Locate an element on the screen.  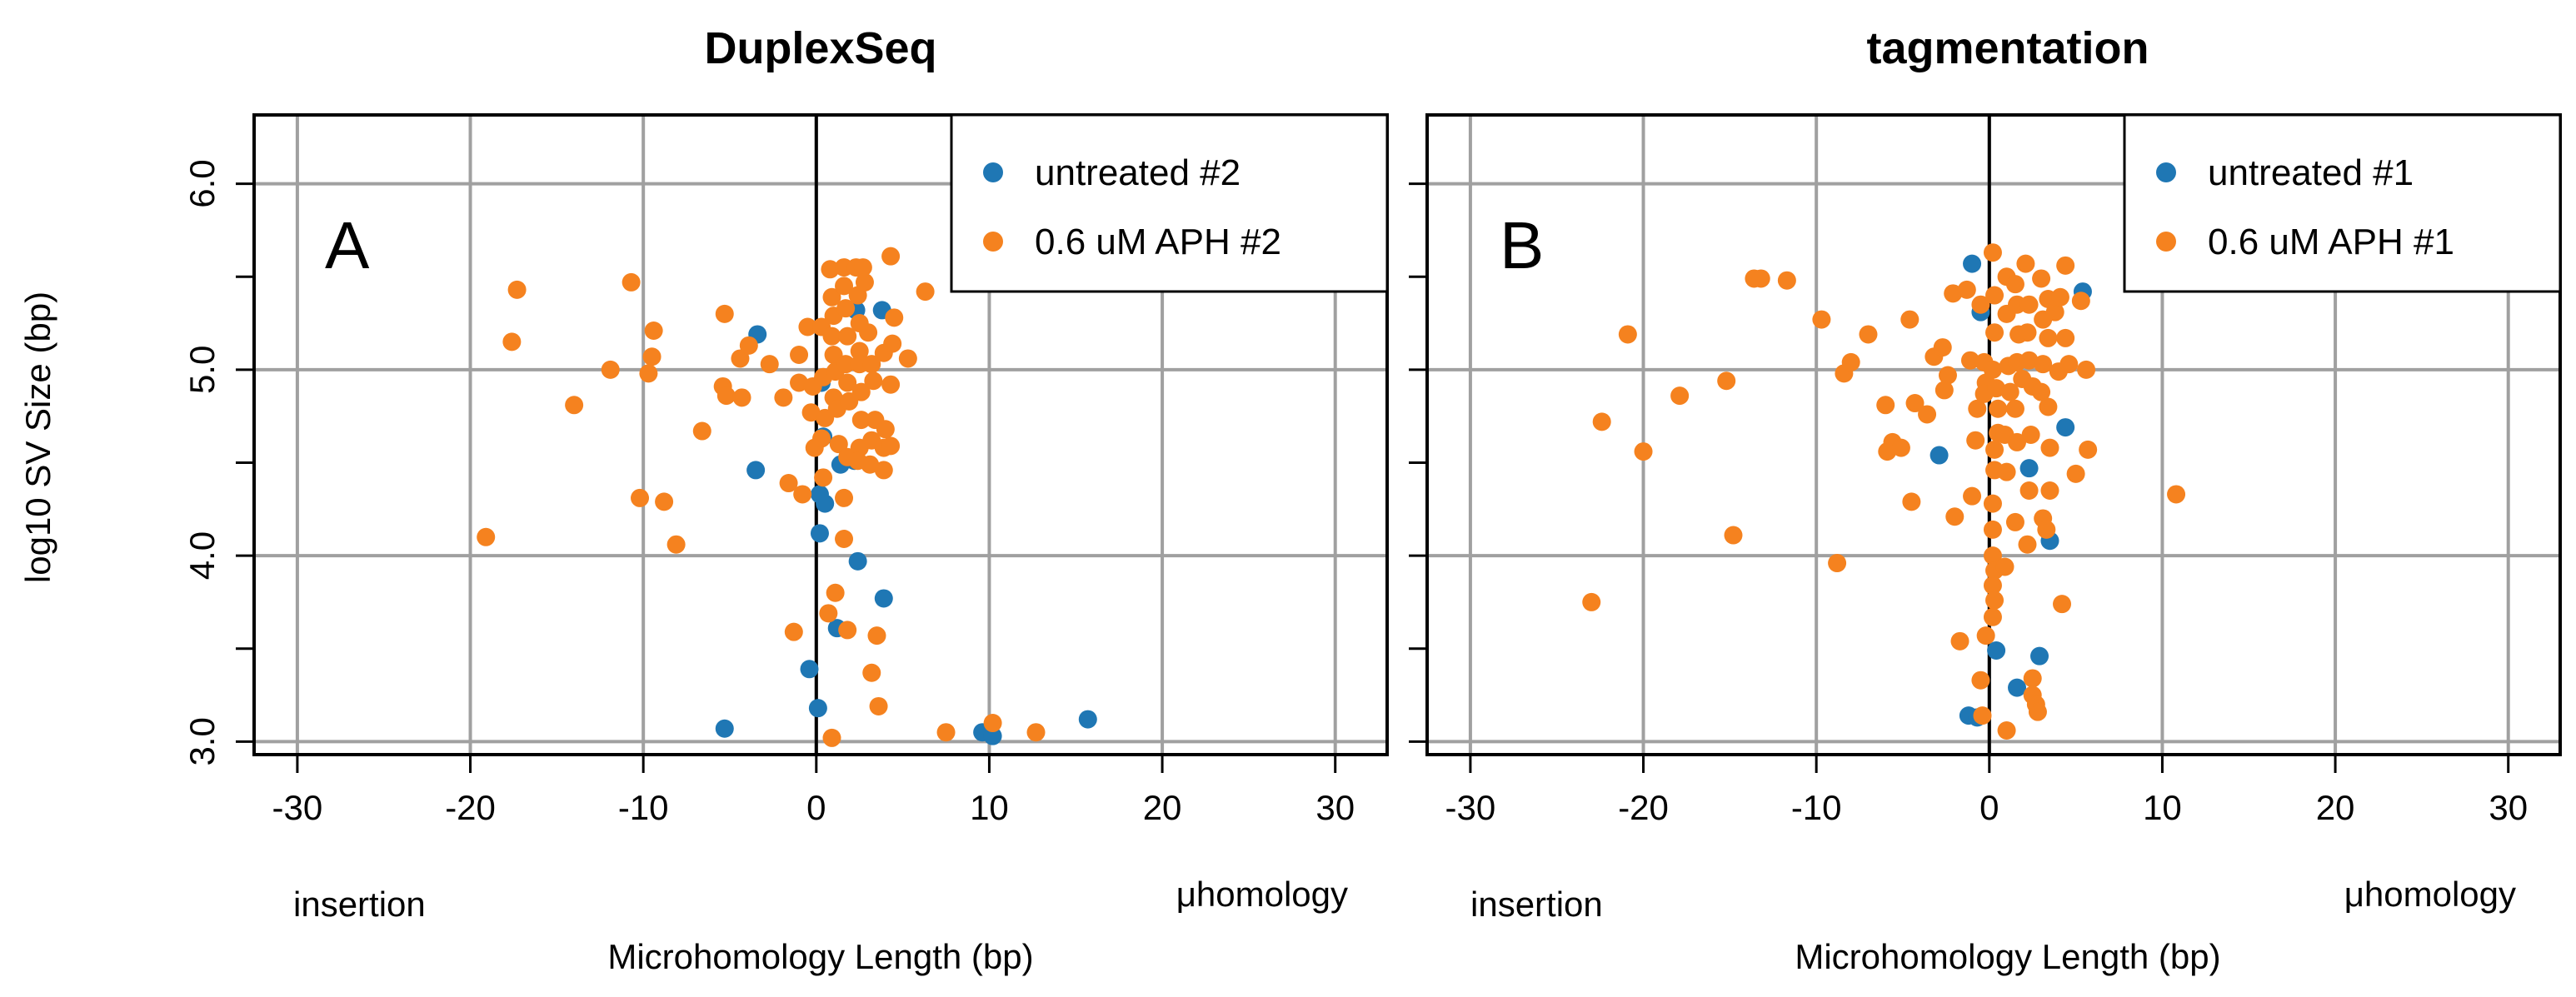
panel-b-letter: B is located at coordinates (1522, 245).